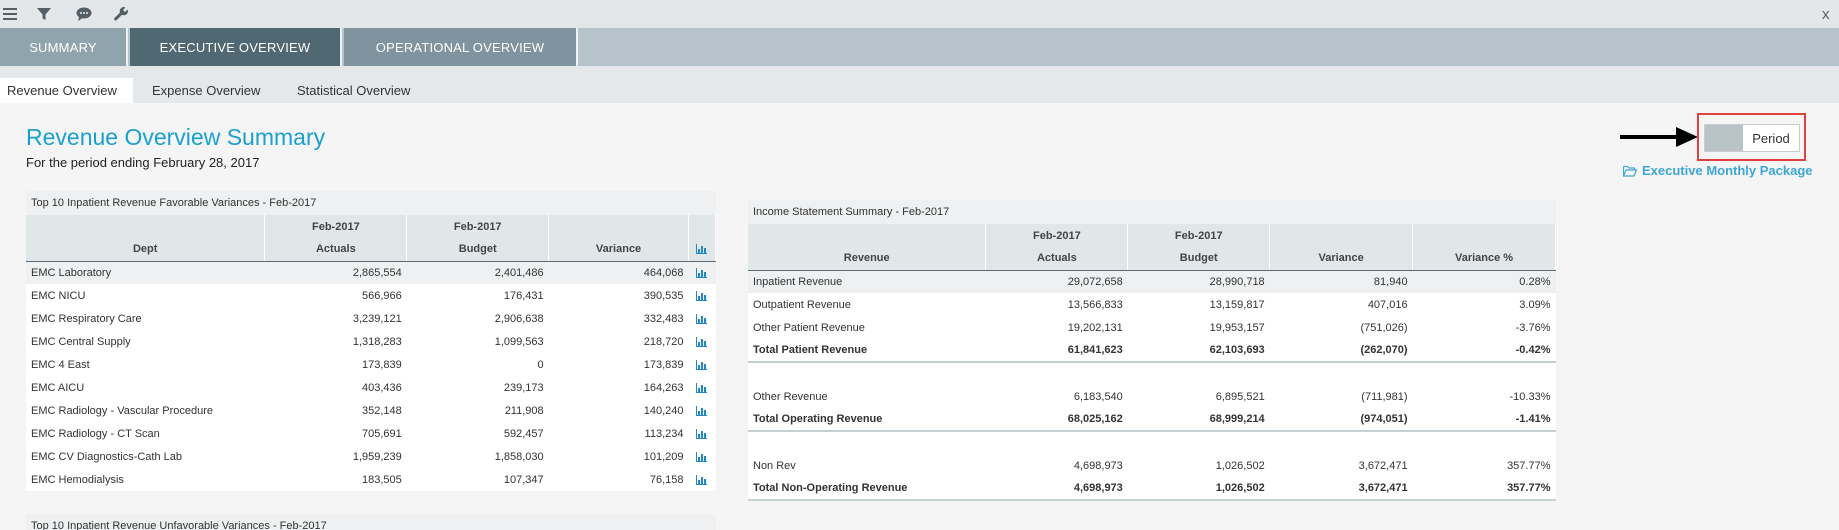 The height and width of the screenshot is (530, 1839). I want to click on variance-pct-cell: 3.09%, so click(1535, 304).